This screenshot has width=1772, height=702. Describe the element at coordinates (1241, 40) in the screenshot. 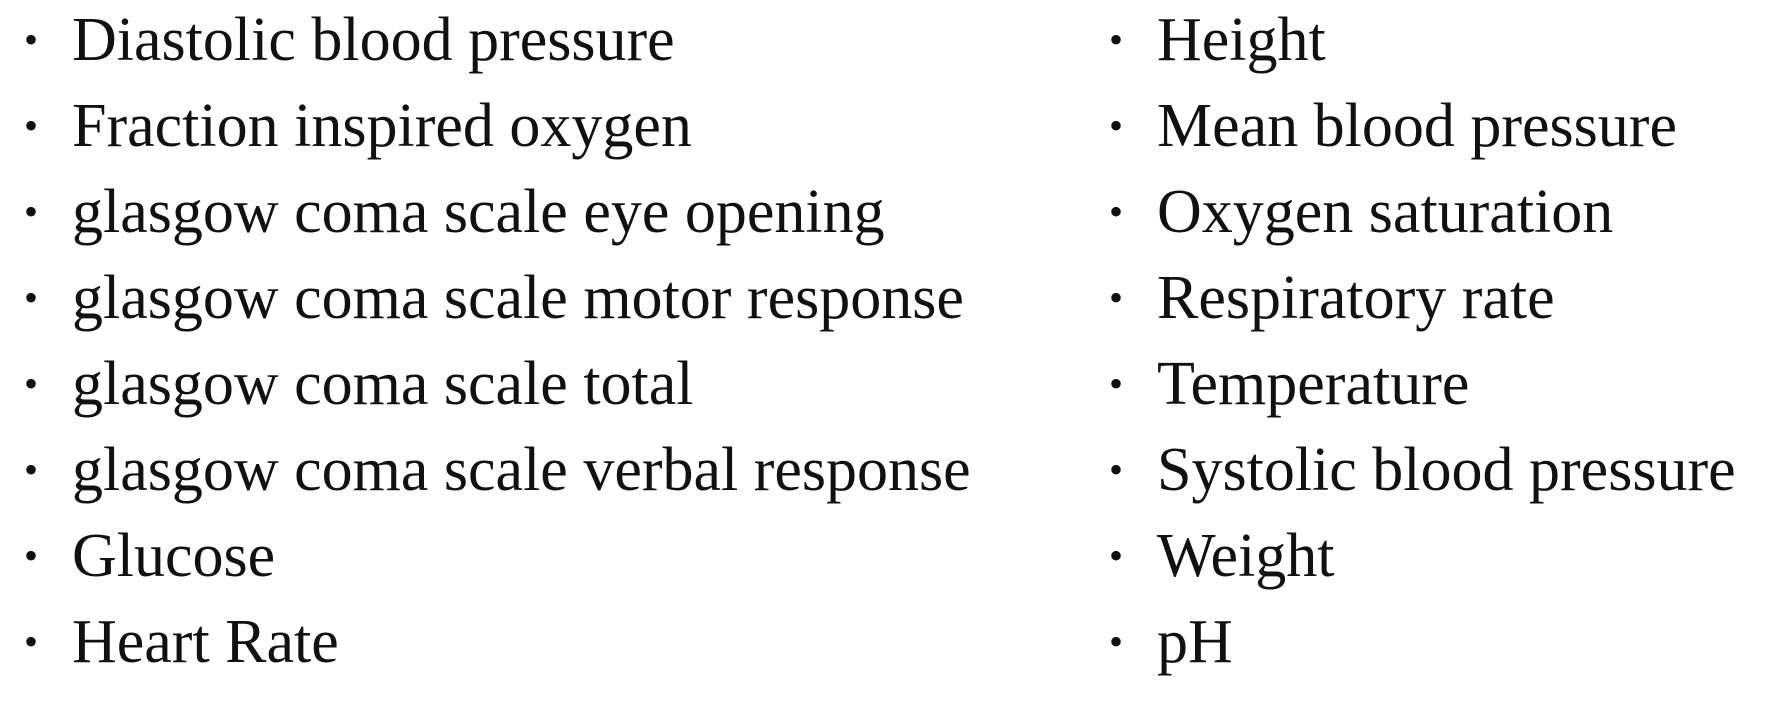

I see `list-item-label: Height` at that location.